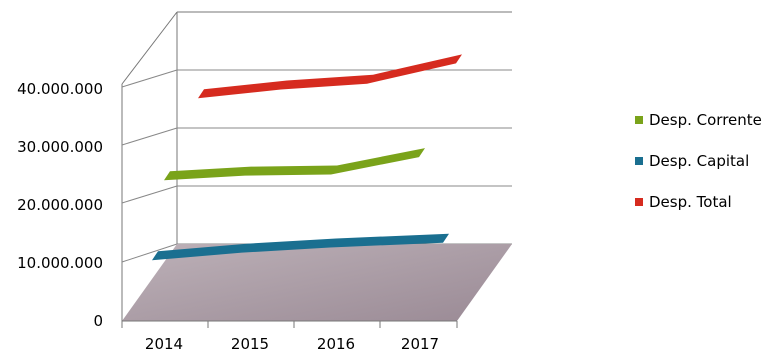 The image size is (781, 352). Describe the element at coordinates (60, 263) in the screenshot. I see `y-tick-label-10m: 10.000.000` at that location.